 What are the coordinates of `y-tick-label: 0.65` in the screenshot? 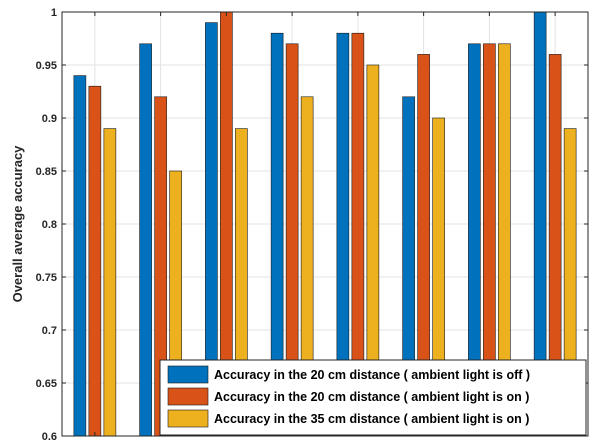 It's located at (46, 384).